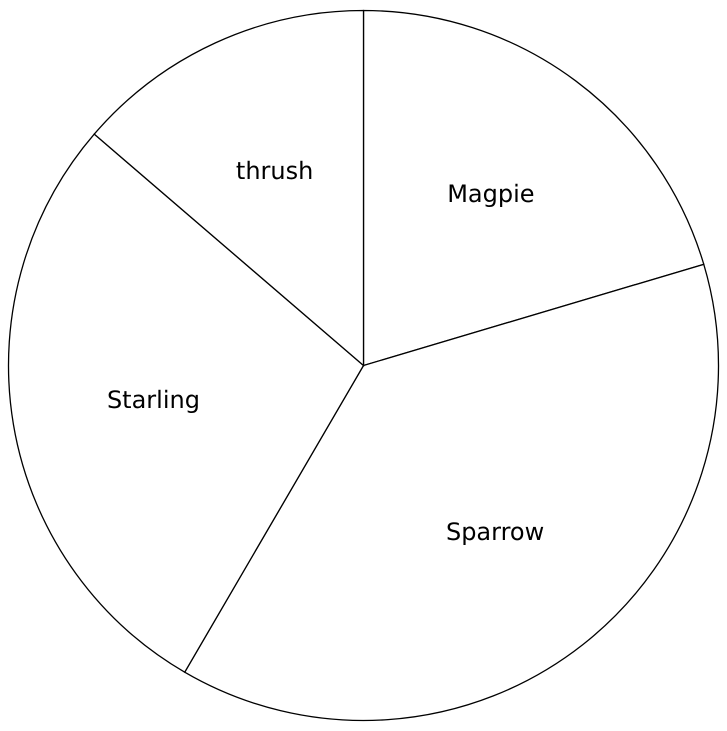 This screenshot has width=727, height=731. What do you see at coordinates (495, 532) in the screenshot?
I see `slice-label: Sparrow` at bounding box center [495, 532].